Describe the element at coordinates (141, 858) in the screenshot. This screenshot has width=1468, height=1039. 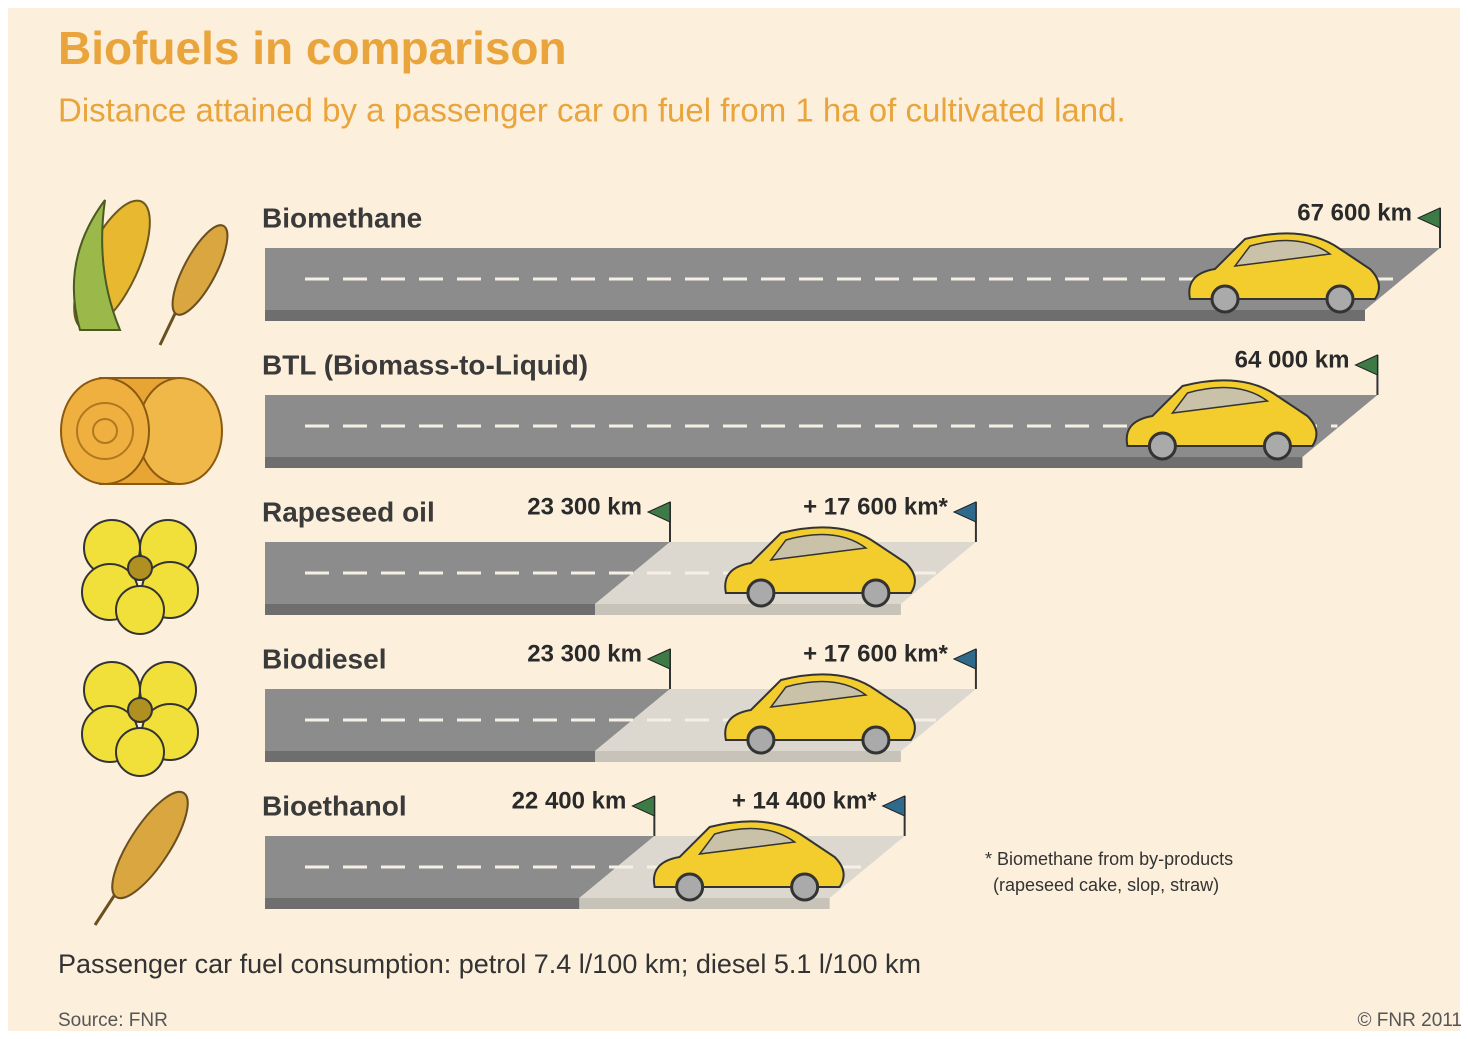
I see `icon-wheat` at that location.